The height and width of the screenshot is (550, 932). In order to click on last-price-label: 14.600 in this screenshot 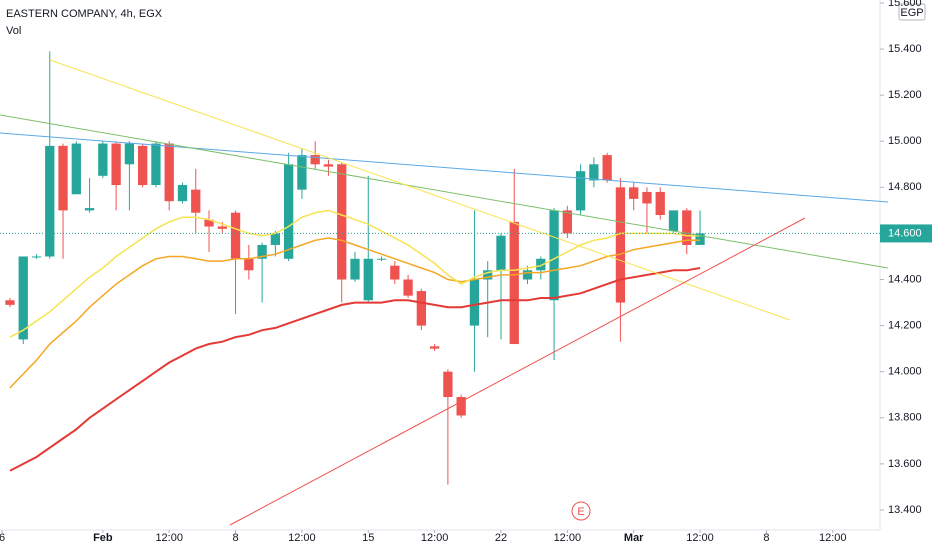, I will do `click(905, 233)`.